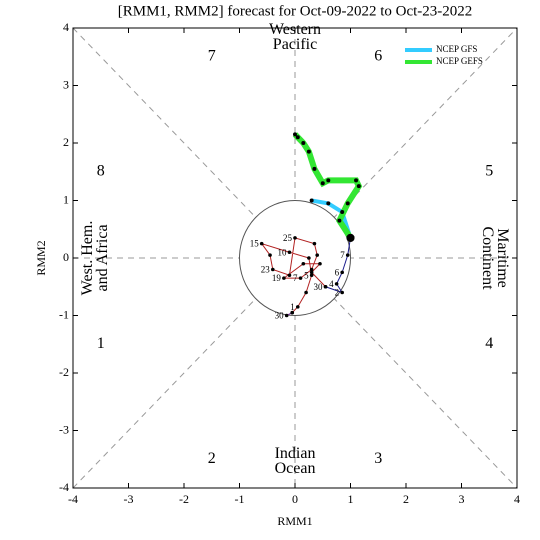 The image size is (540, 540). What do you see at coordinates (66, 199) in the screenshot?
I see `y-tick-label: 1` at bounding box center [66, 199].